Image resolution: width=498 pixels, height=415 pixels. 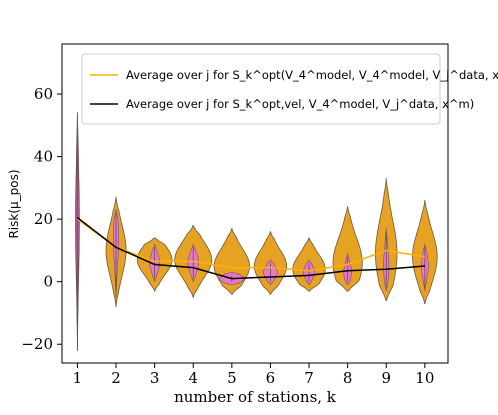 What do you see at coordinates (43, 94) in the screenshot?
I see `y-tick-label-4: 60` at bounding box center [43, 94].